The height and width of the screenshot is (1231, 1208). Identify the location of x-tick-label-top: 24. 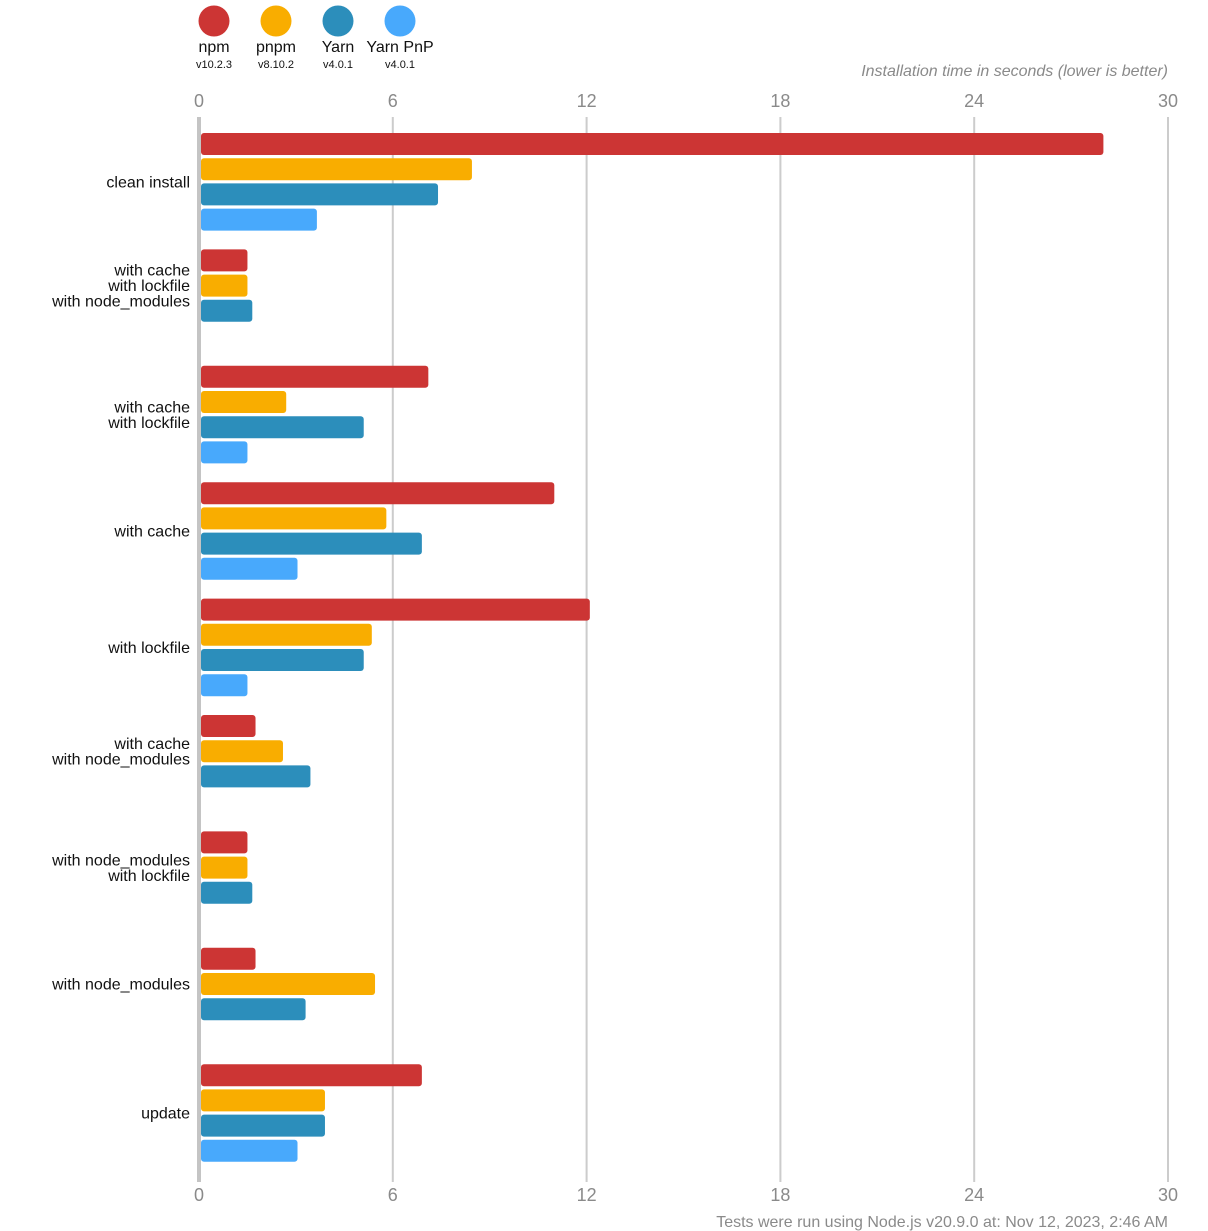
(974, 101).